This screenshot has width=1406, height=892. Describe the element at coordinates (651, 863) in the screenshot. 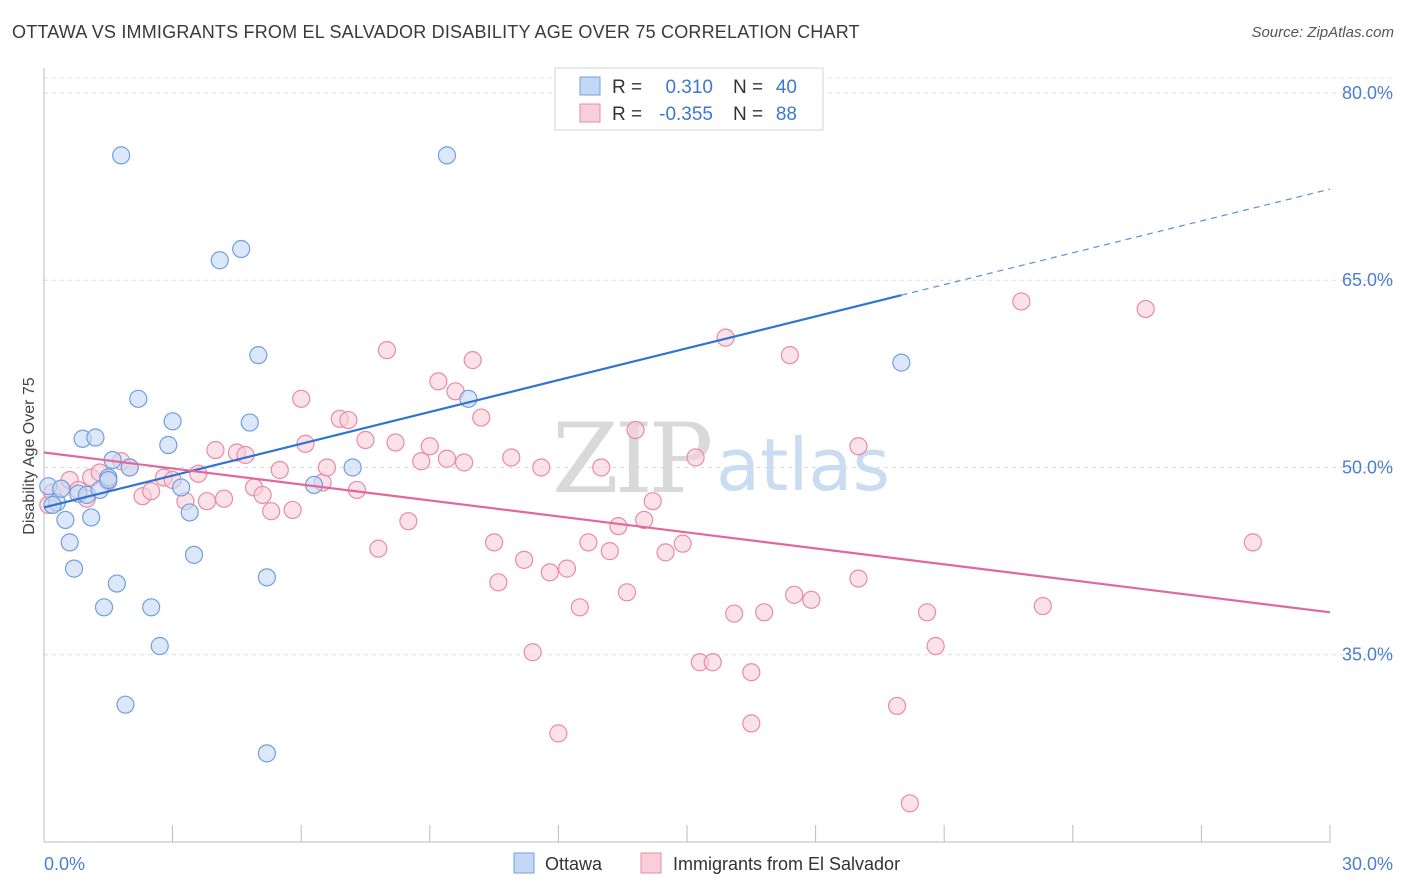

I see `bottom-legend-swatch-elsalvador` at that location.